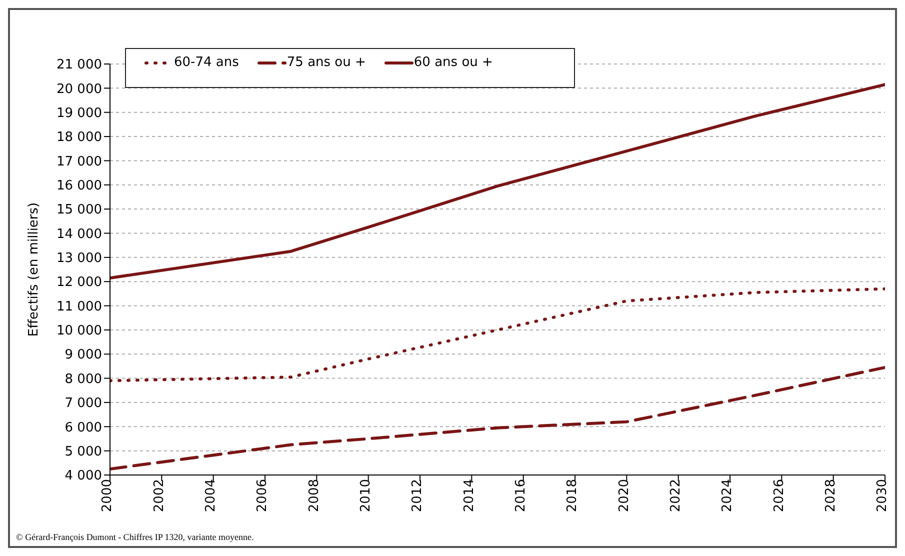 The width and height of the screenshot is (905, 556). Describe the element at coordinates (83, 379) in the screenshot. I see `y-tick-label: 8 000` at that location.